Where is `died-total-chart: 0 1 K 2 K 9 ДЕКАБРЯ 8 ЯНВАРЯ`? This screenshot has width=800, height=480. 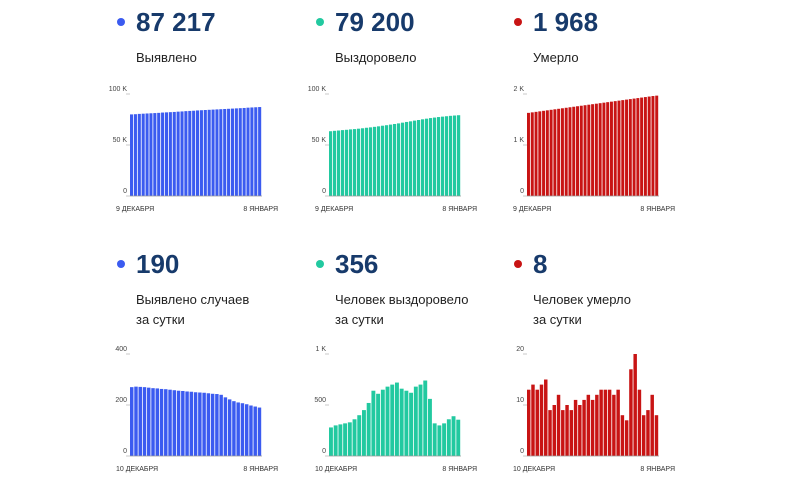 died-total-chart: 0 1 K 2 K 9 ДЕКАБРЯ 8 ЯНВАРЯ is located at coordinates (594, 149).